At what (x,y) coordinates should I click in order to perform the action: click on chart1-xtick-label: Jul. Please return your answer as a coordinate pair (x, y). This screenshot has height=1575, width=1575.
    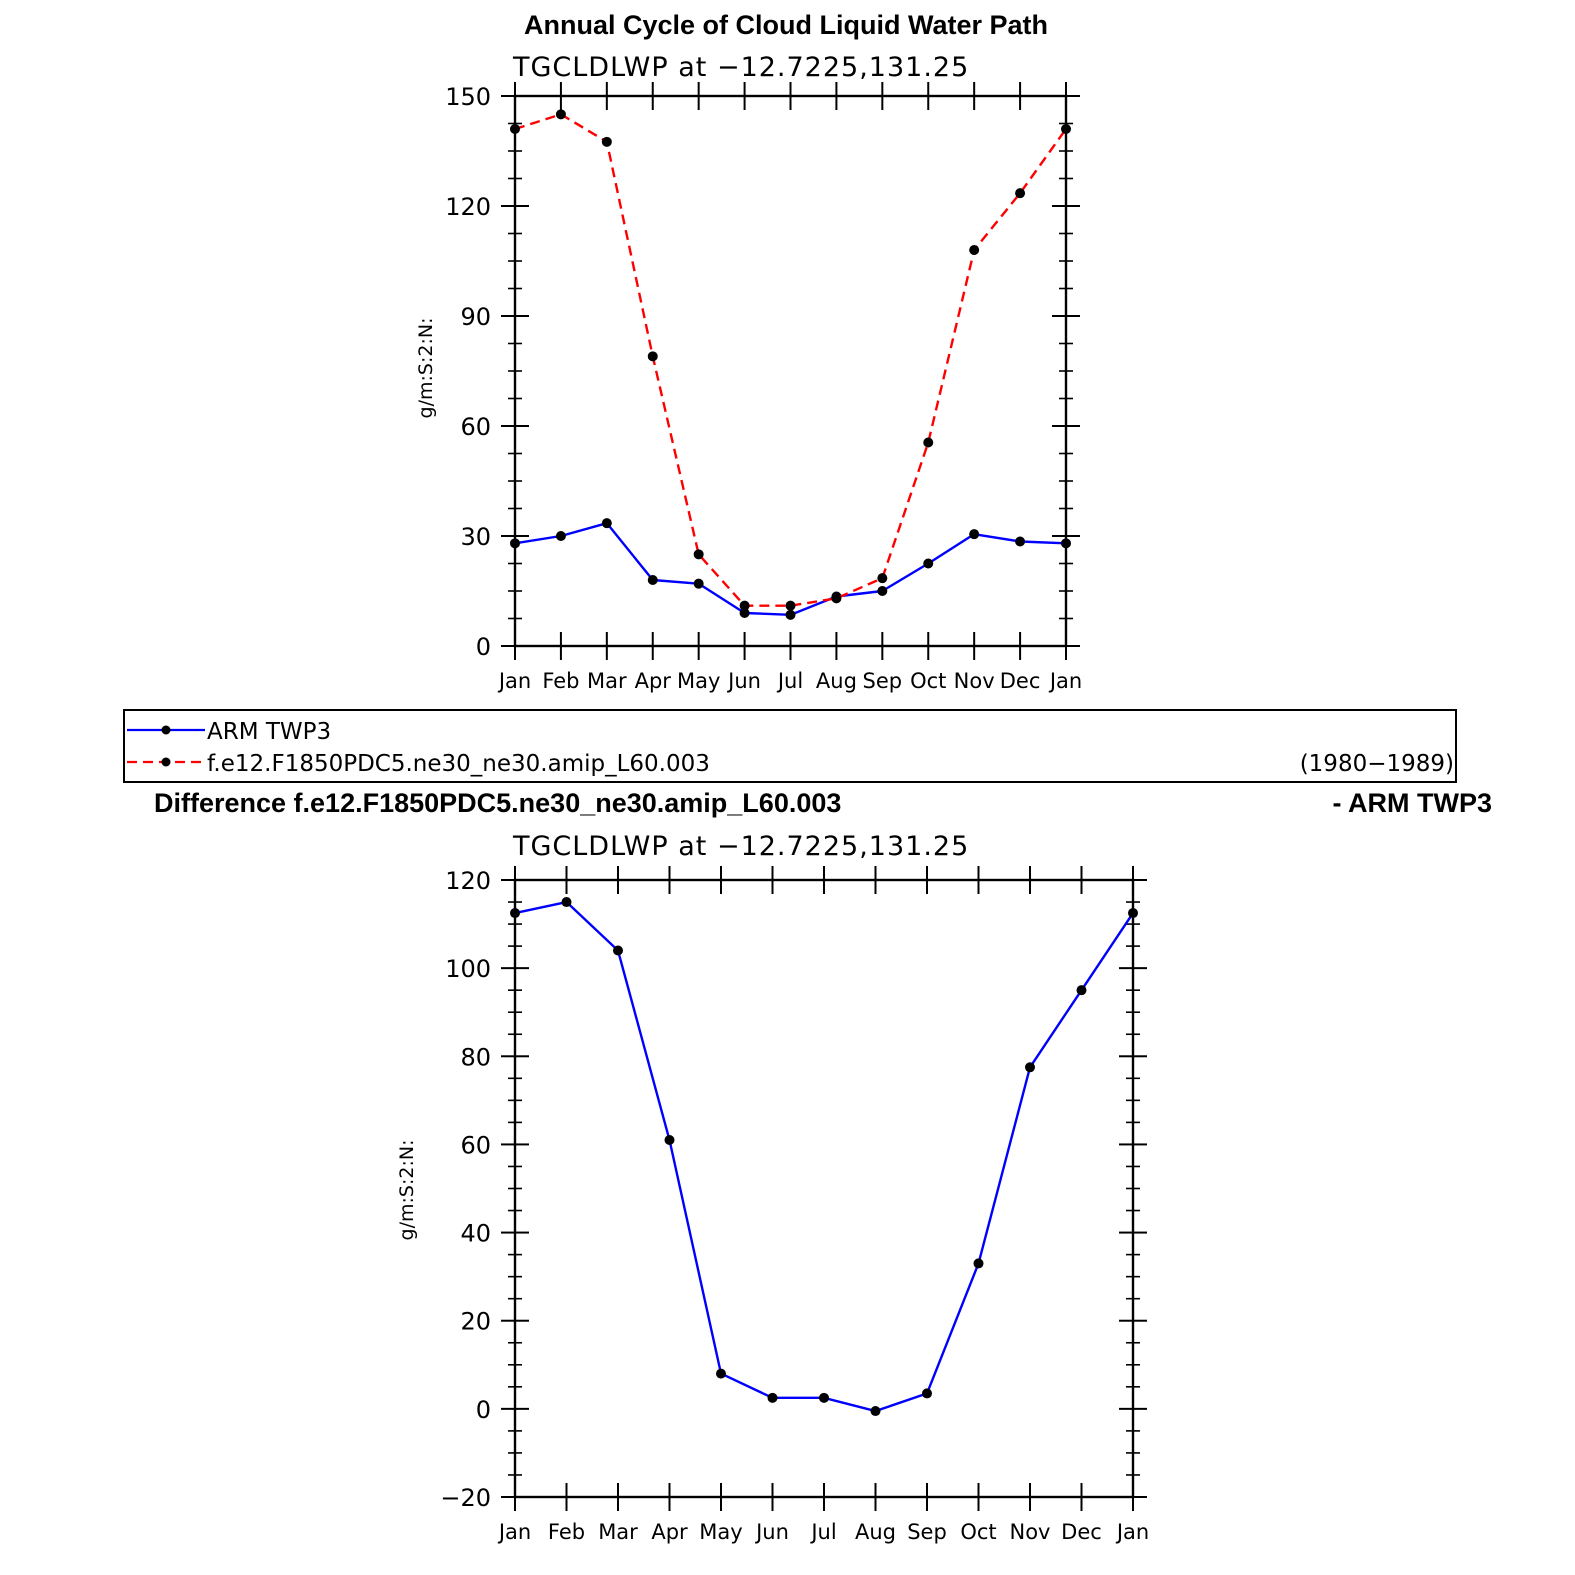
    Looking at the image, I should click on (789, 681).